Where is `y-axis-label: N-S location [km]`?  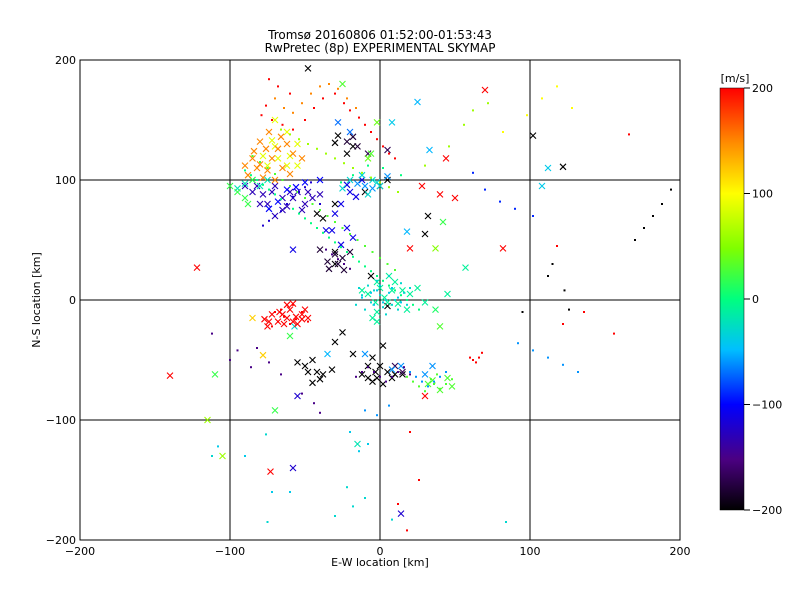
y-axis-label: N-S location [km] is located at coordinates (36, 300).